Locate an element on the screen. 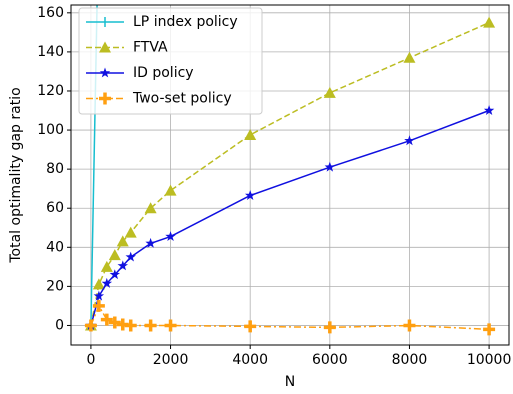 The width and height of the screenshot is (513, 394). y-tick-label: 140 is located at coordinates (50, 52).